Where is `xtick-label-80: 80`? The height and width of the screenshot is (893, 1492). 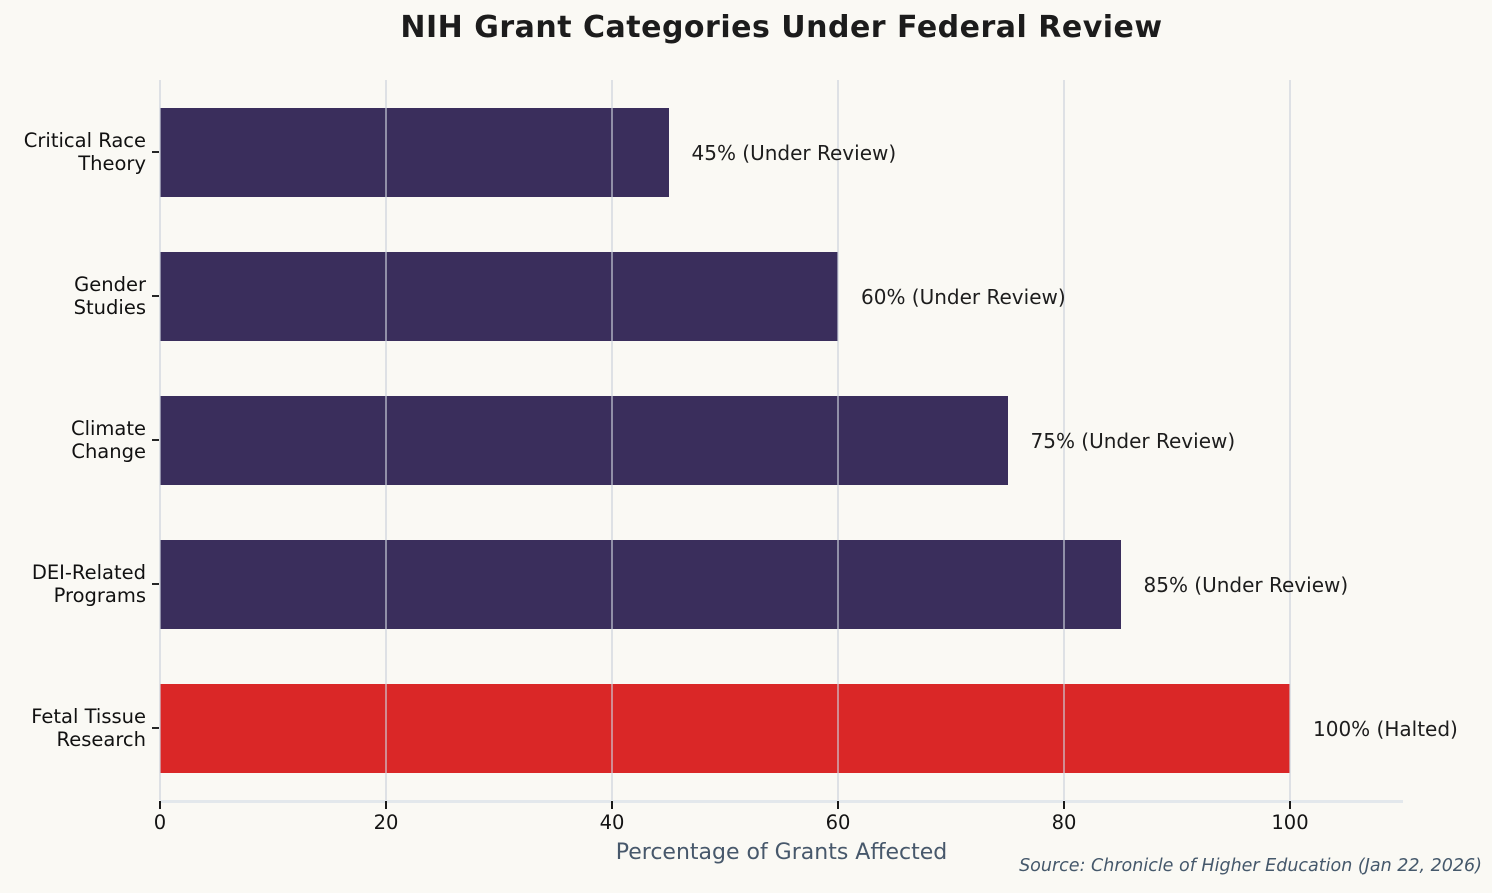 xtick-label-80: 80 is located at coordinates (1064, 822).